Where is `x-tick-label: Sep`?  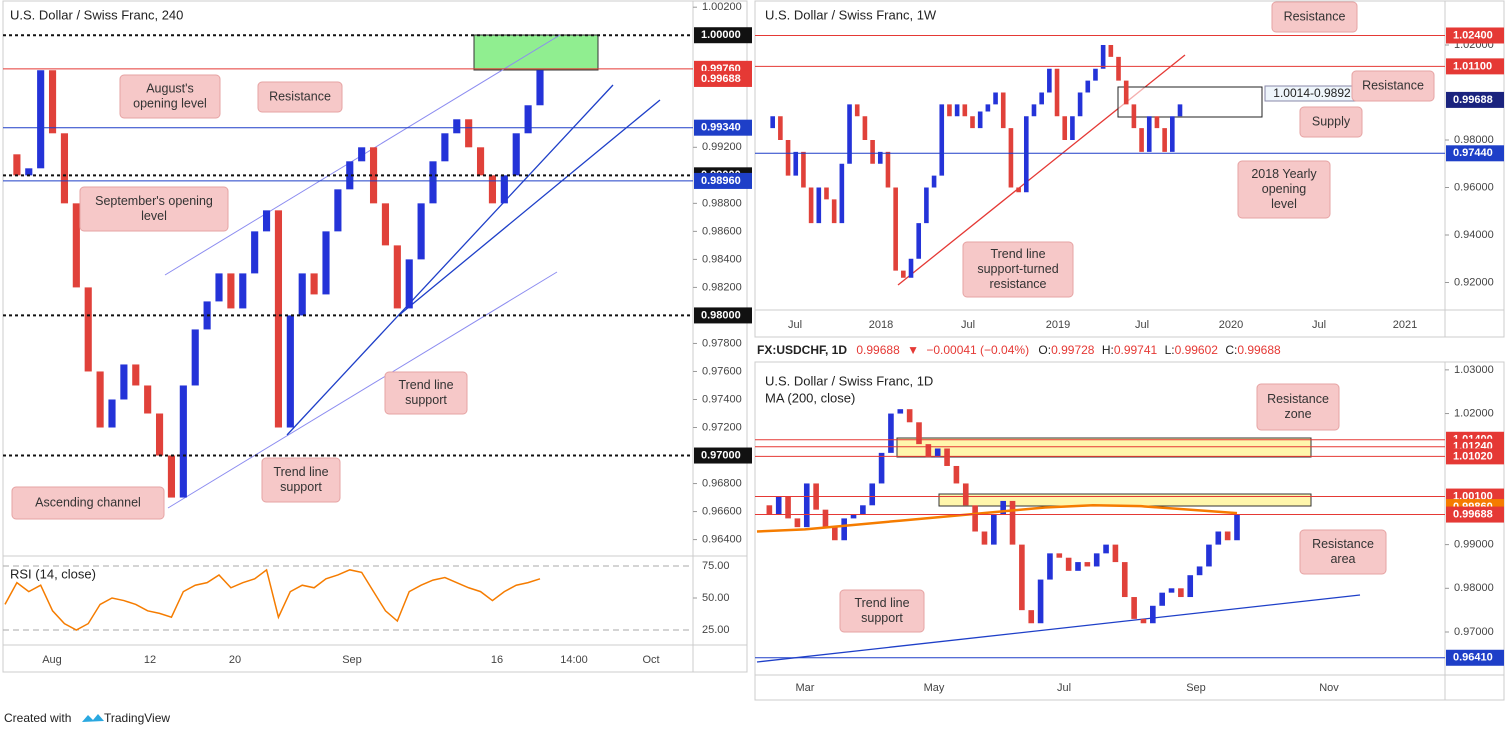
x-tick-label: Sep is located at coordinates (352, 660).